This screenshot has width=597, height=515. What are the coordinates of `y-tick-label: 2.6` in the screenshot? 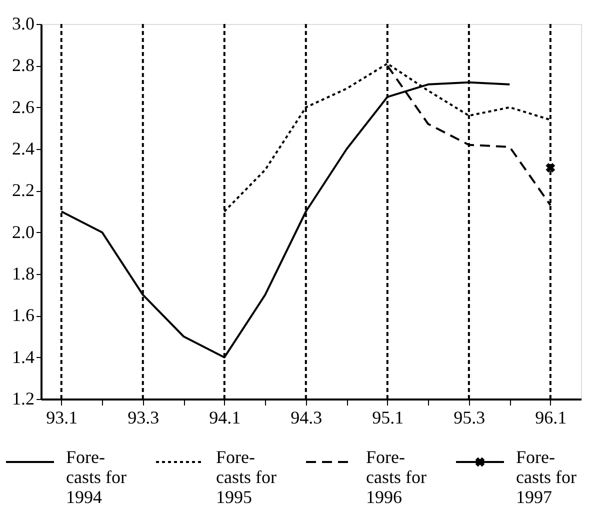 It's located at (23, 106).